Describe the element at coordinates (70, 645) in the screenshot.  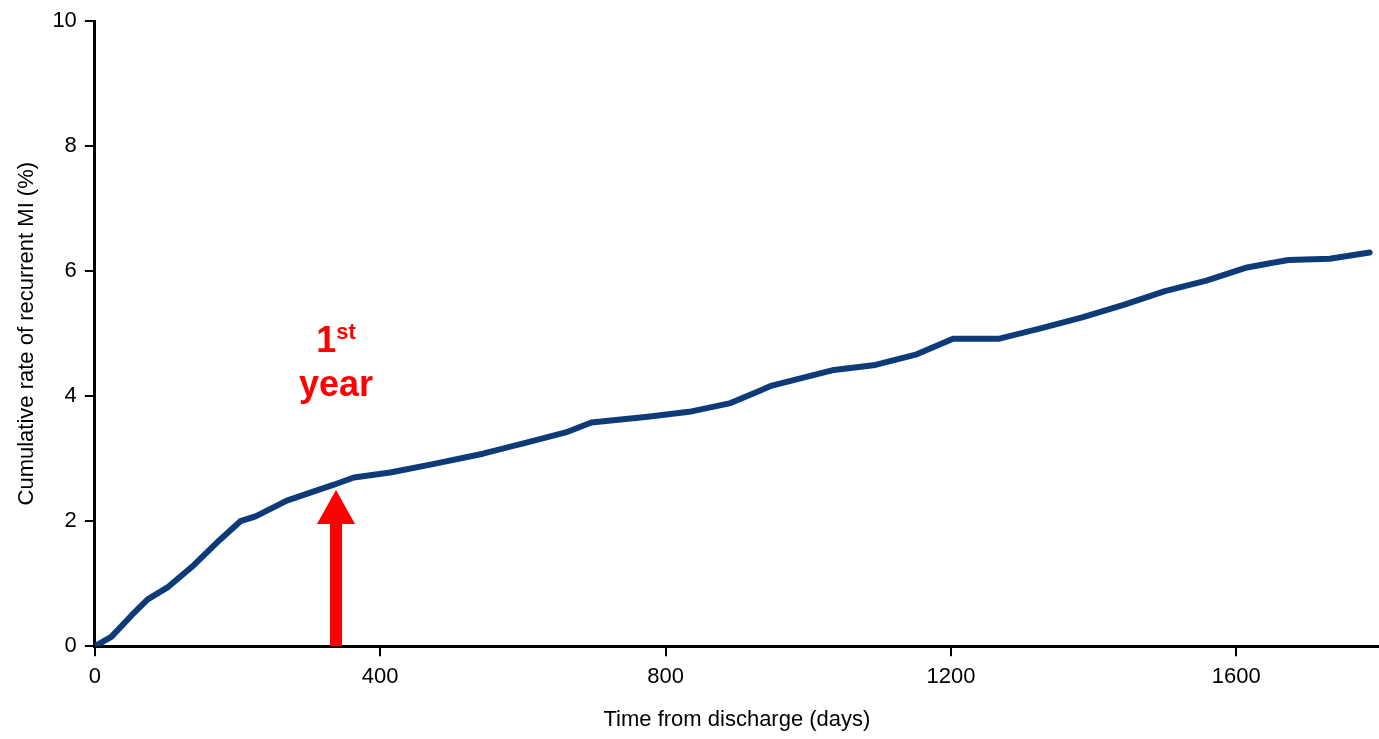
I see `y-tick-label: 0` at that location.